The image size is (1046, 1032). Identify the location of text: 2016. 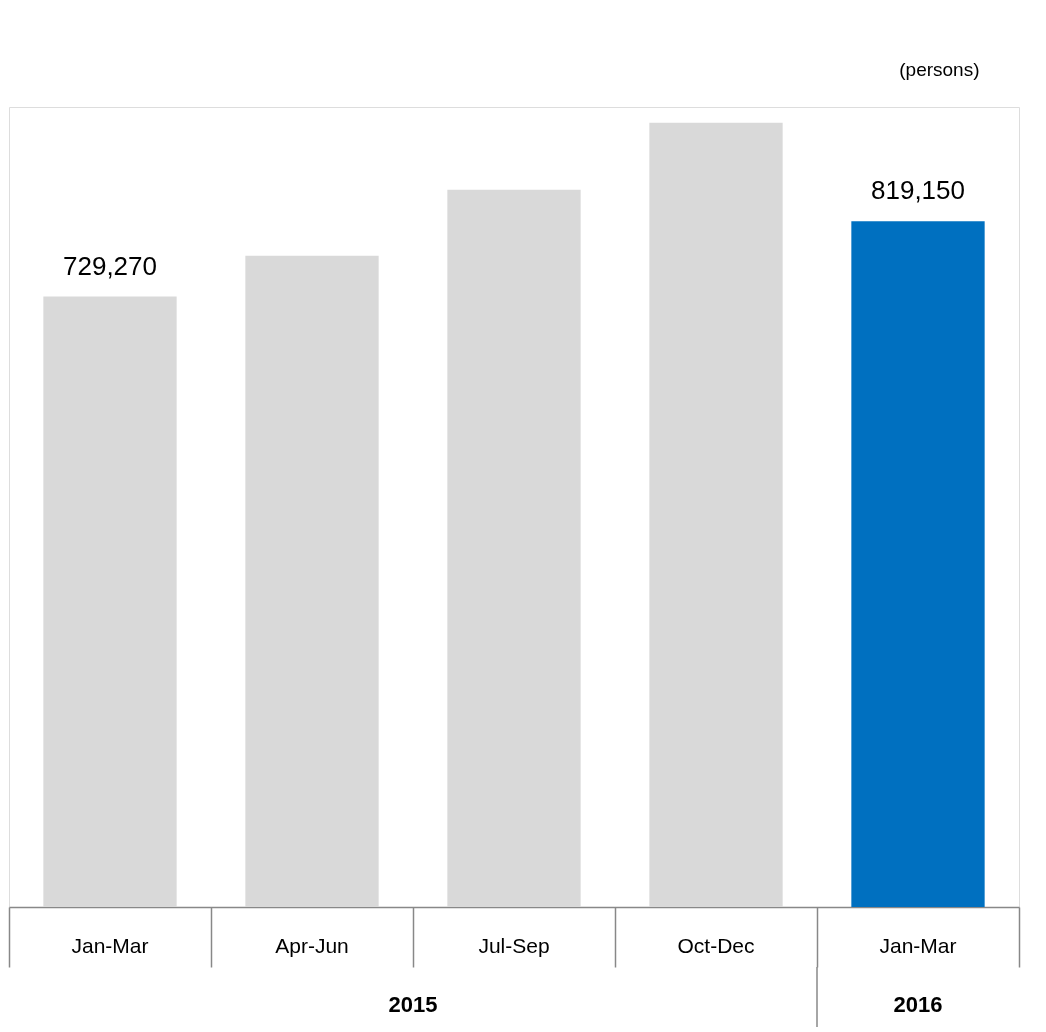
(918, 1004).